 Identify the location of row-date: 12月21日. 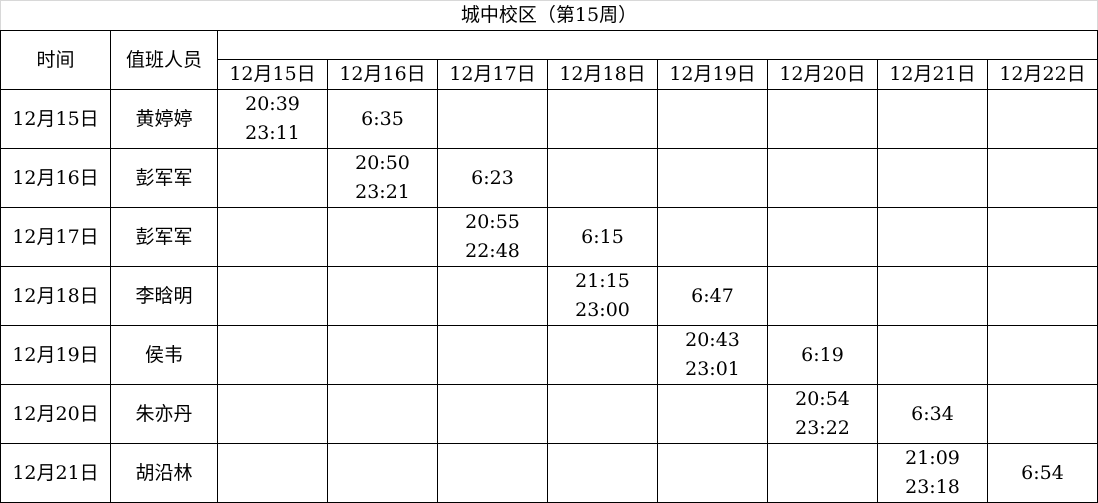
(55, 473).